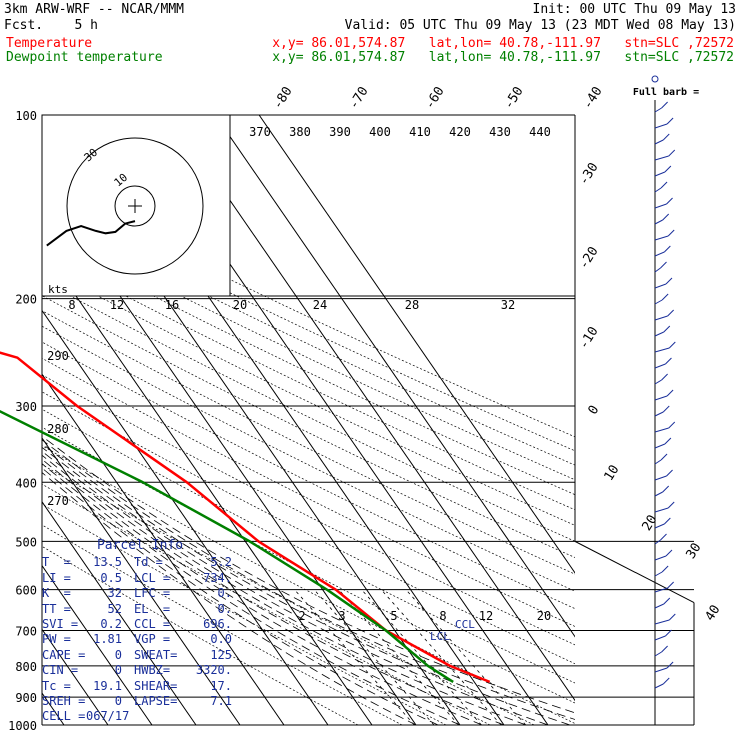  I want to click on isotherm-label: -40, so click(592, 98).